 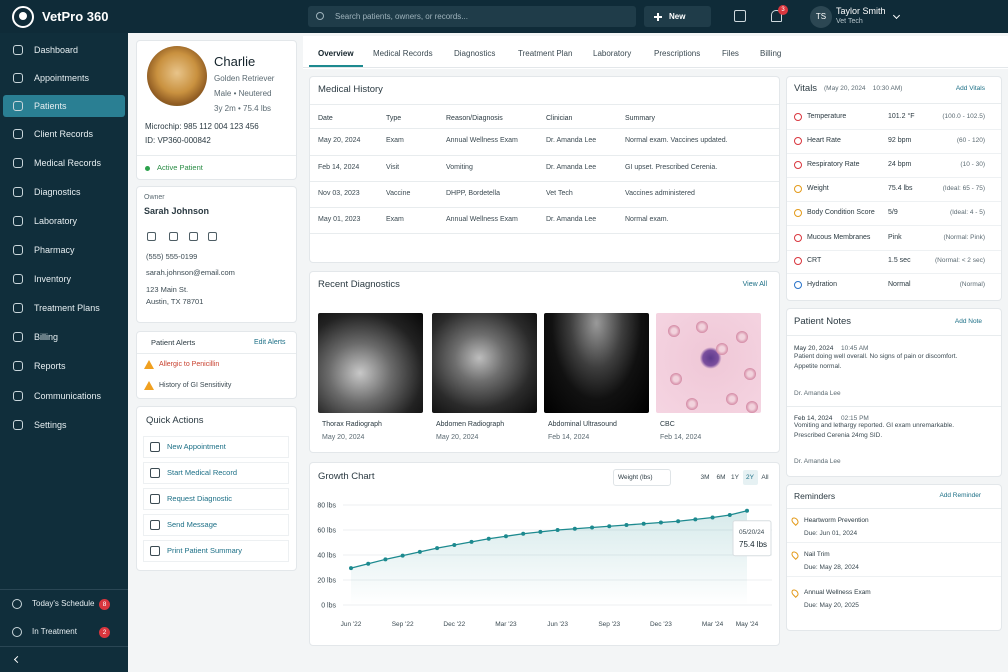 What do you see at coordinates (67, 308) in the screenshot?
I see `nav-item: Treatment Plans` at bounding box center [67, 308].